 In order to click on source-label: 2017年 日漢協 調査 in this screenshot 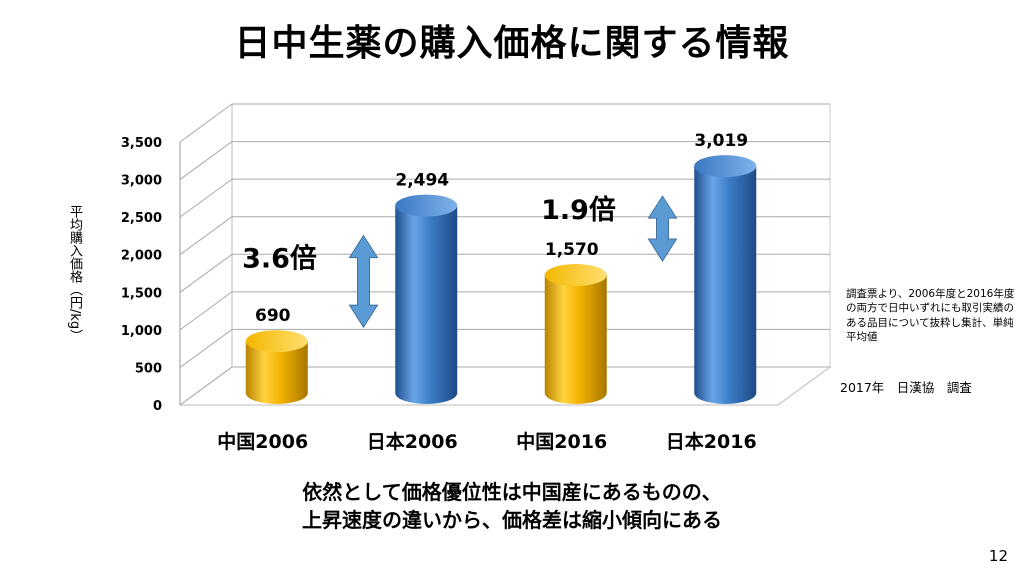, I will do `click(906, 387)`.